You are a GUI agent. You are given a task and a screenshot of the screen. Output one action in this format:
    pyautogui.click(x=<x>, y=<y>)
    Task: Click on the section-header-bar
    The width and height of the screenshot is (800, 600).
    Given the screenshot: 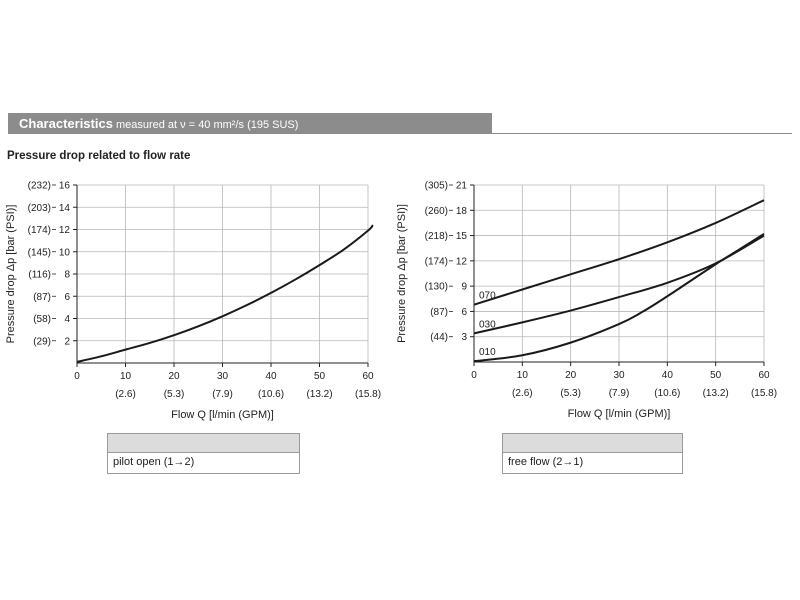 What is the action you would take?
    pyautogui.click(x=250, y=123)
    